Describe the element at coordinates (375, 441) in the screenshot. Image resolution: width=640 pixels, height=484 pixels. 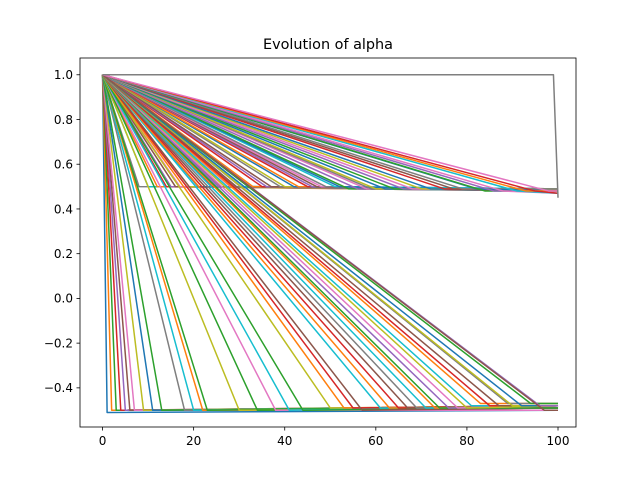
I see `x-tick-label: 60` at that location.